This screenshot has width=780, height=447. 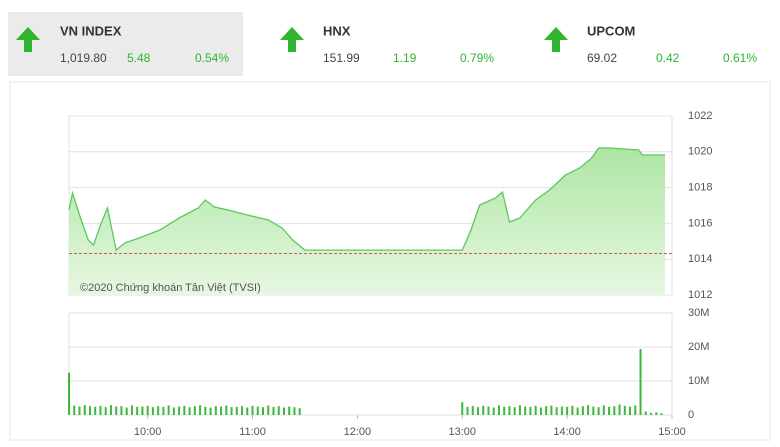 I want to click on ticker-name: HNX, so click(x=337, y=30).